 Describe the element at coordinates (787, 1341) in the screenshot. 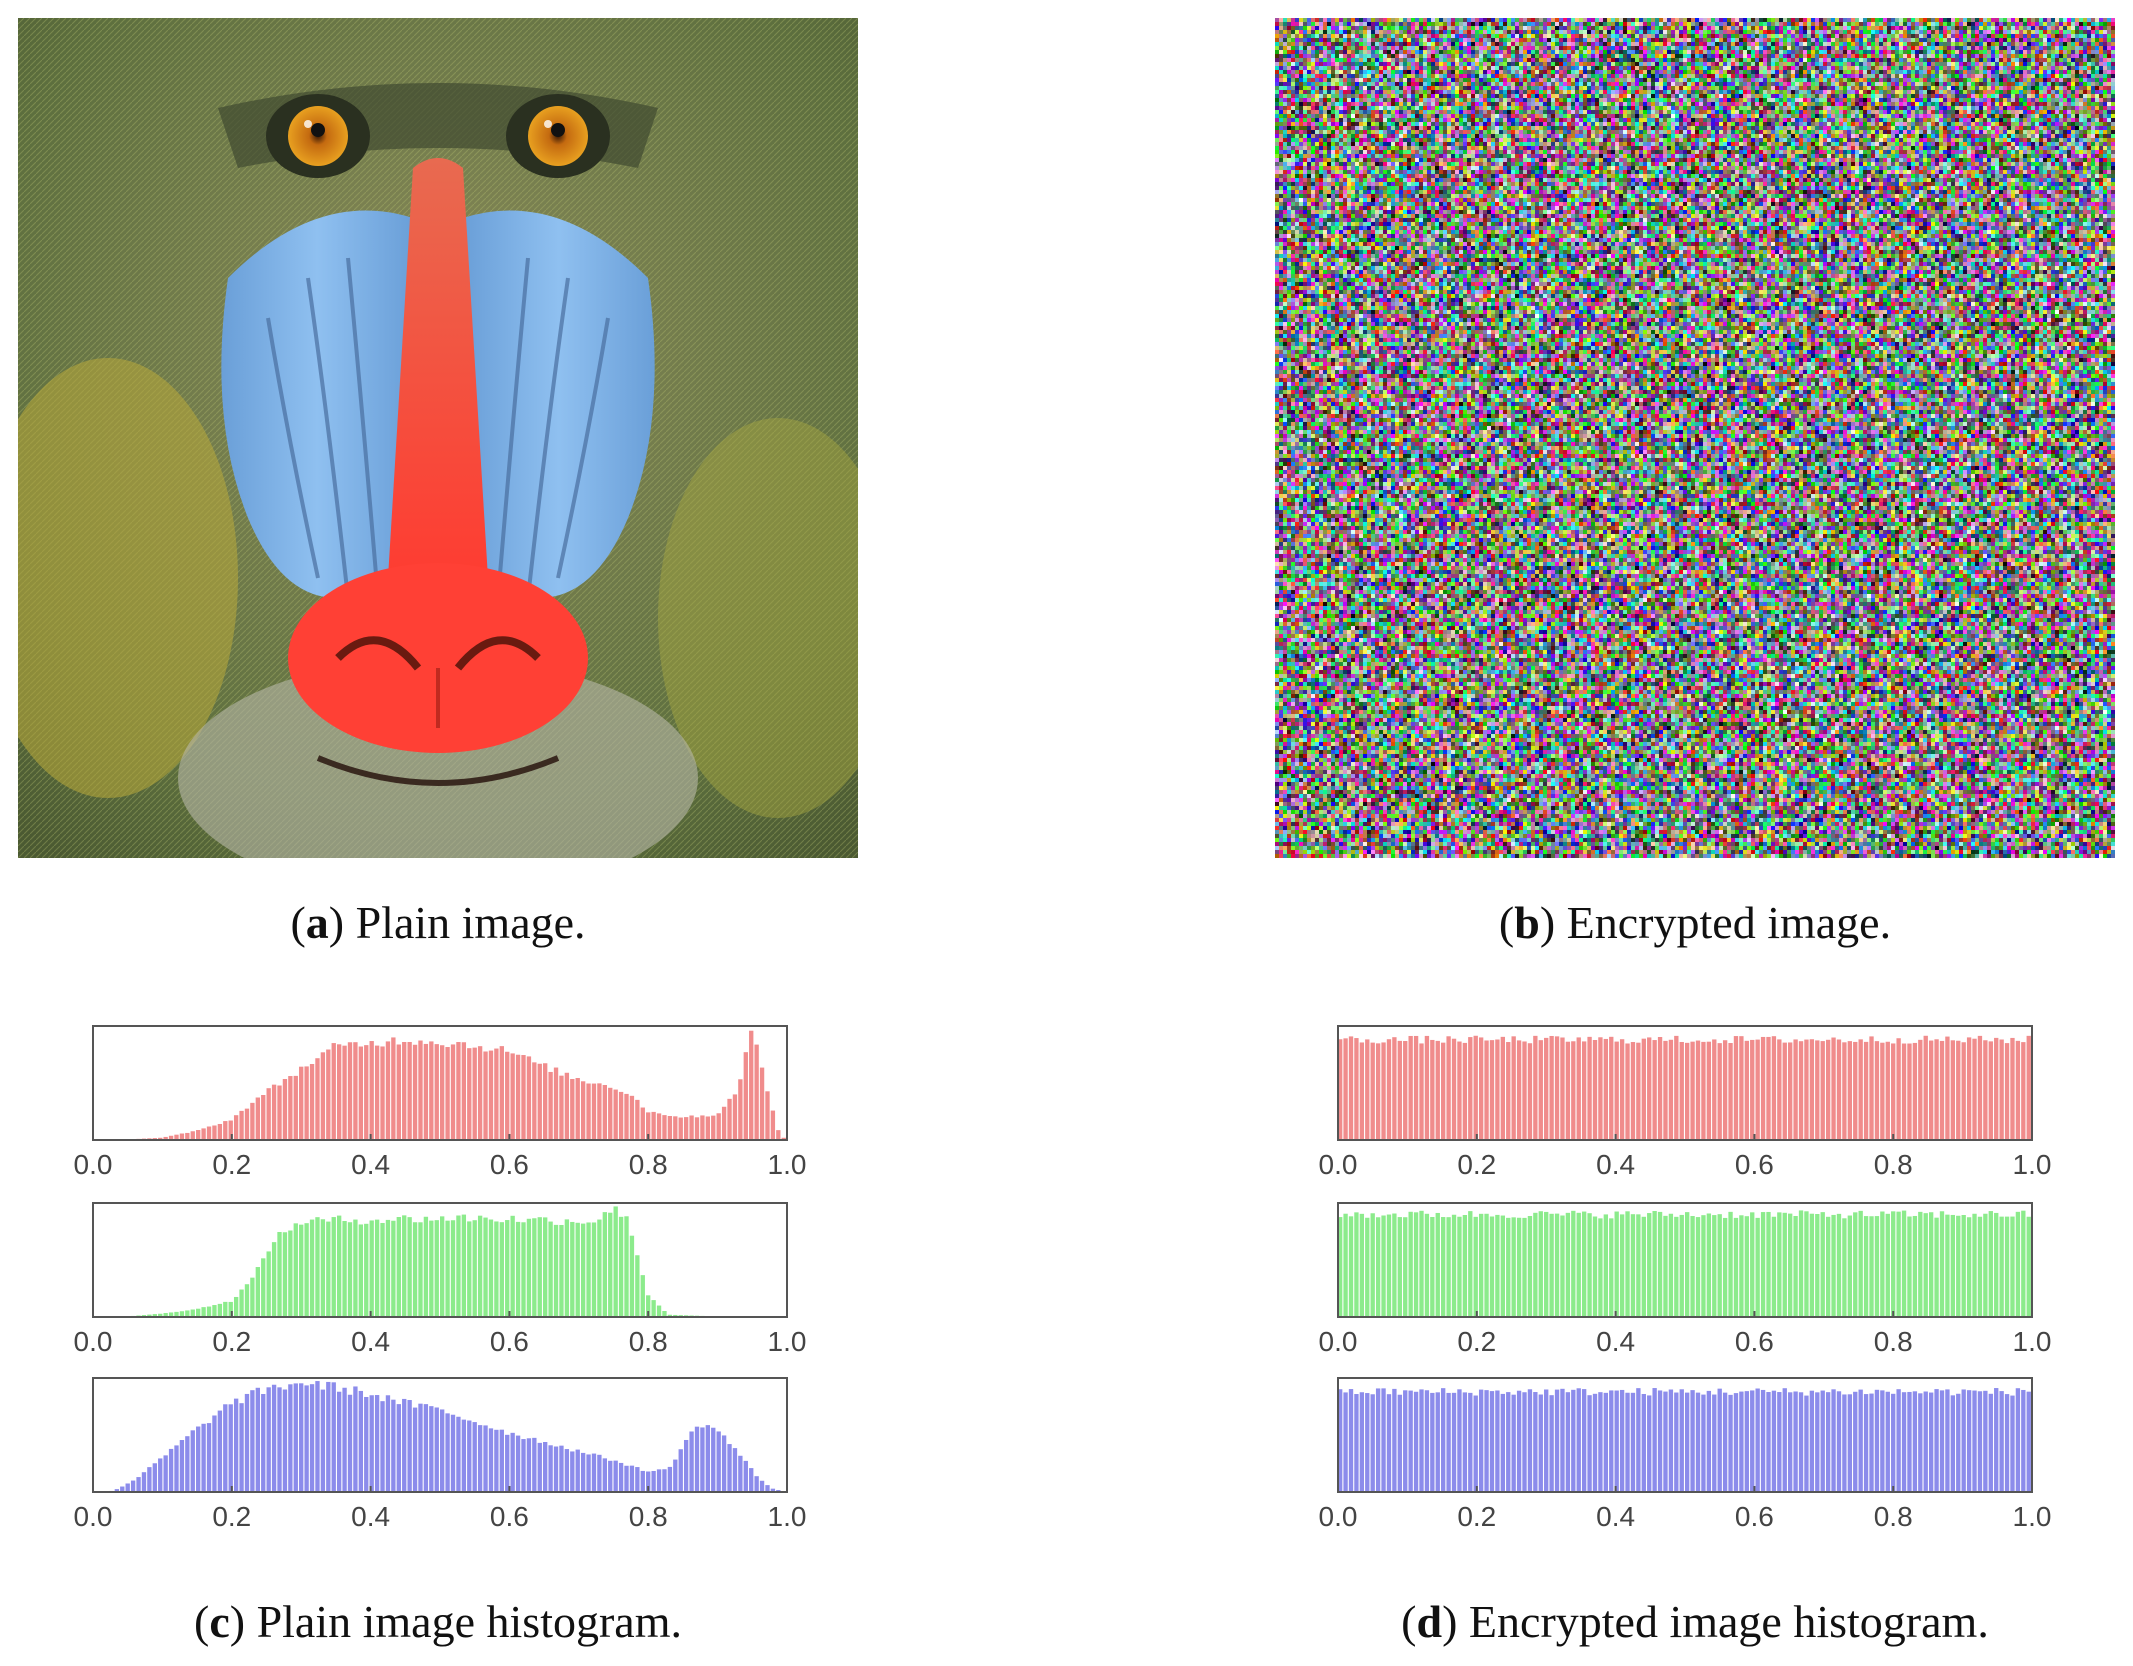

I see `x-tick-label: 1.0` at that location.